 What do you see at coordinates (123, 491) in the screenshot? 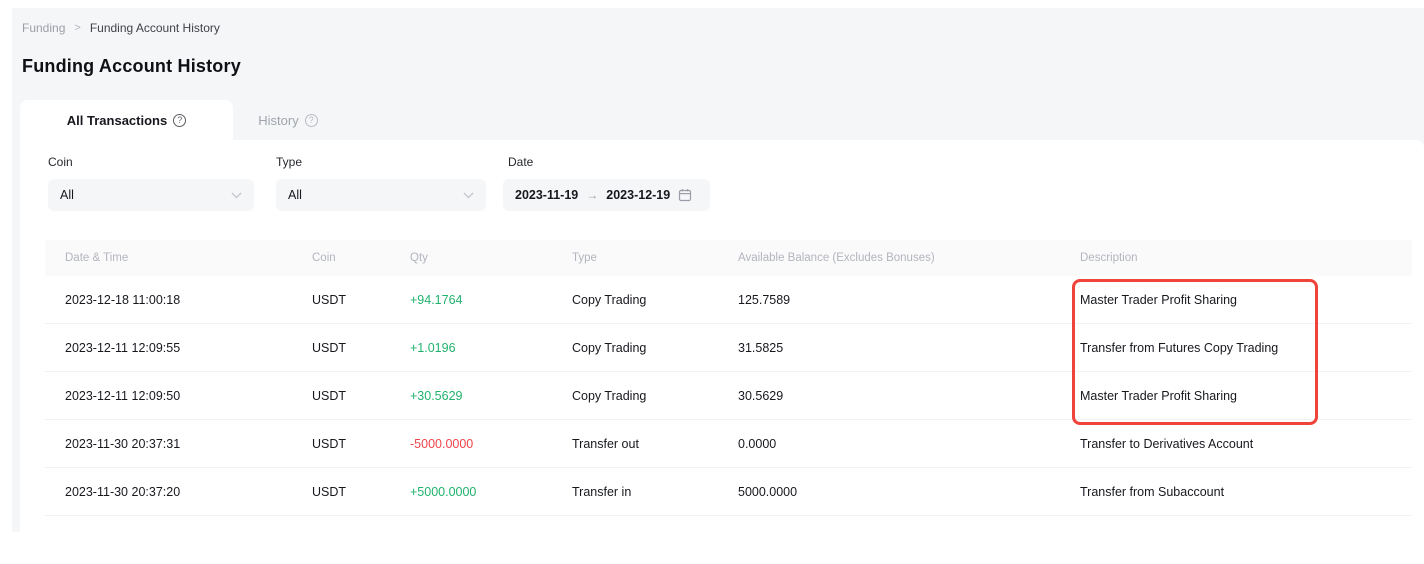
I see `cell-datetime: 2023-11-30 20:37:20` at bounding box center [123, 491].